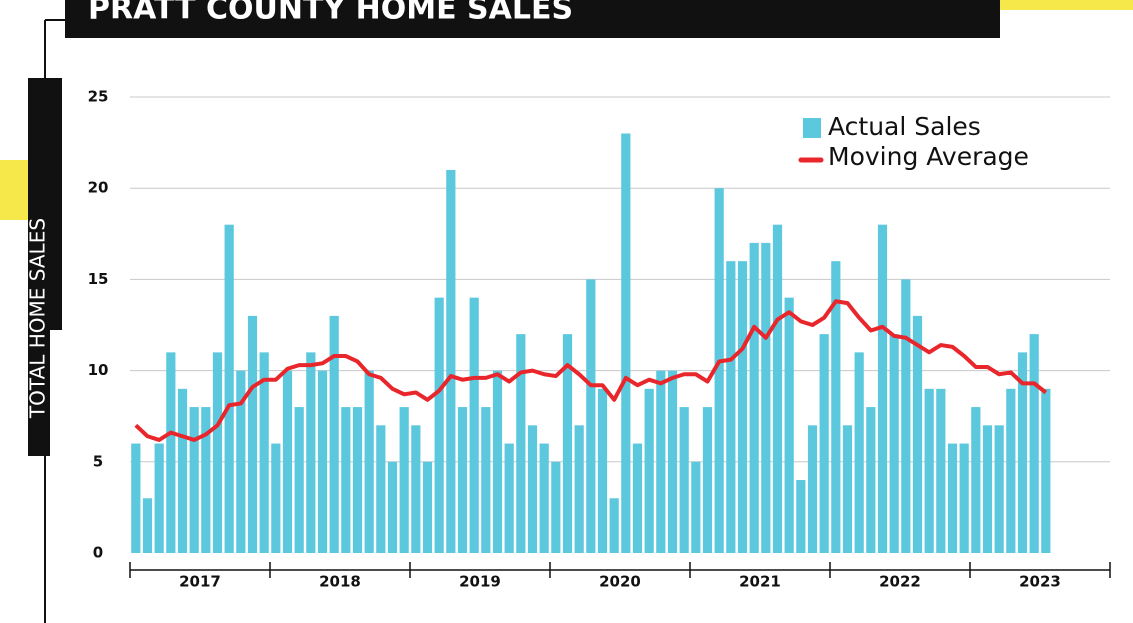 The width and height of the screenshot is (1133, 623). I want to click on y-tick-label: 25, so click(98, 97).